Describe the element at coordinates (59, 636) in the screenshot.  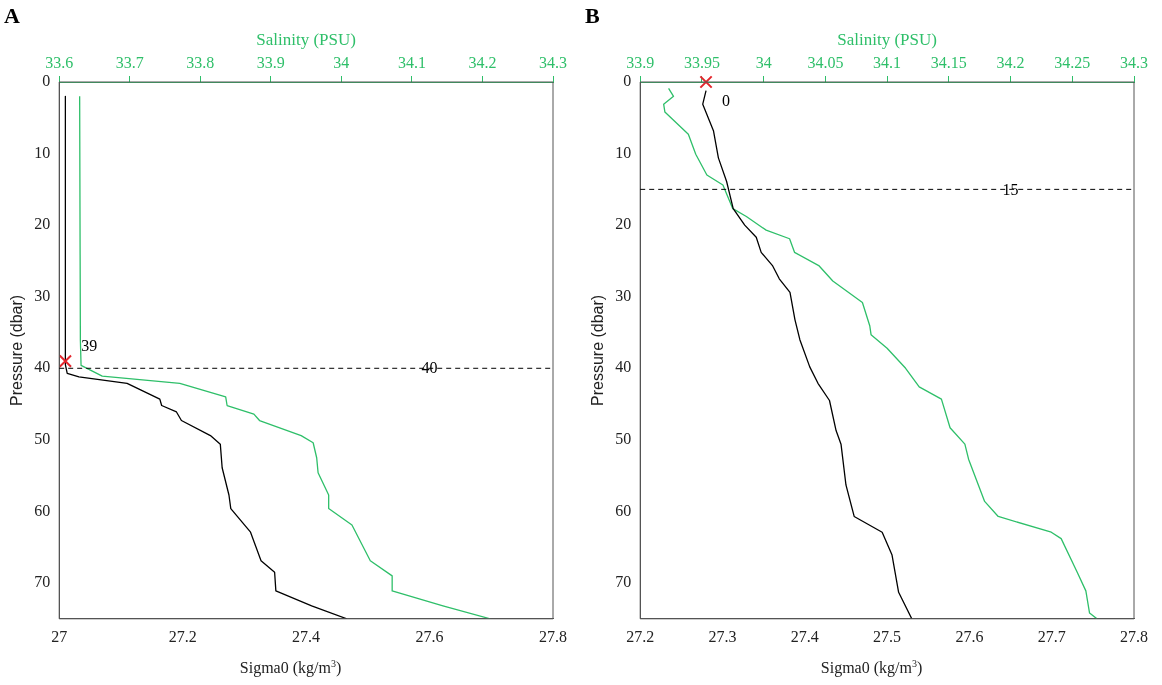
I see `x-tick-label: 27` at that location.